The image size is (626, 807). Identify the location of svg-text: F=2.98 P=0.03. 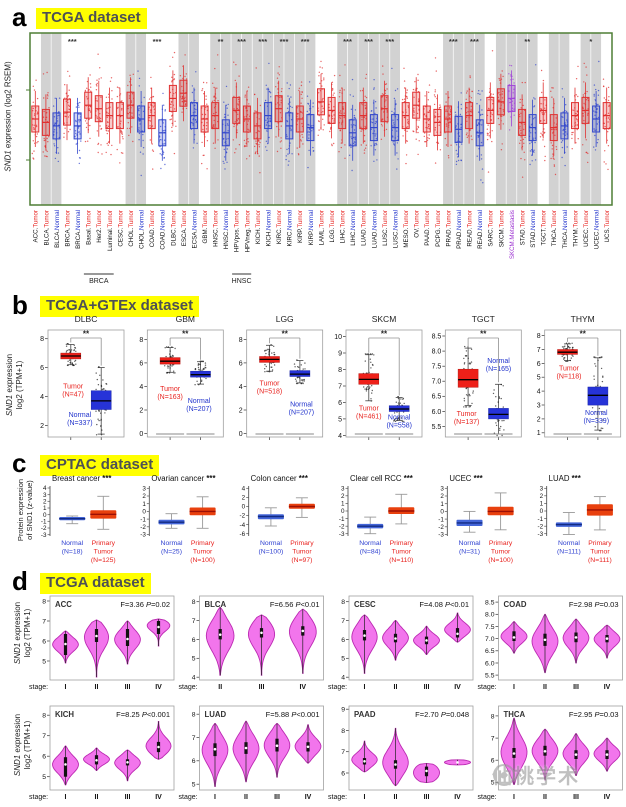
(594, 604).